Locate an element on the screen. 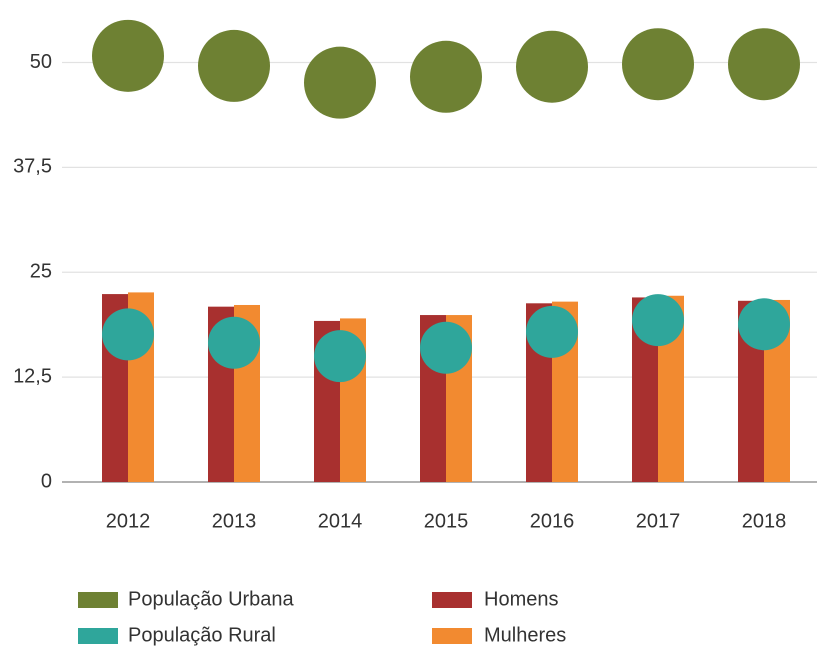 The width and height of the screenshot is (821, 650). x-tick-label: 2016 is located at coordinates (552, 521).